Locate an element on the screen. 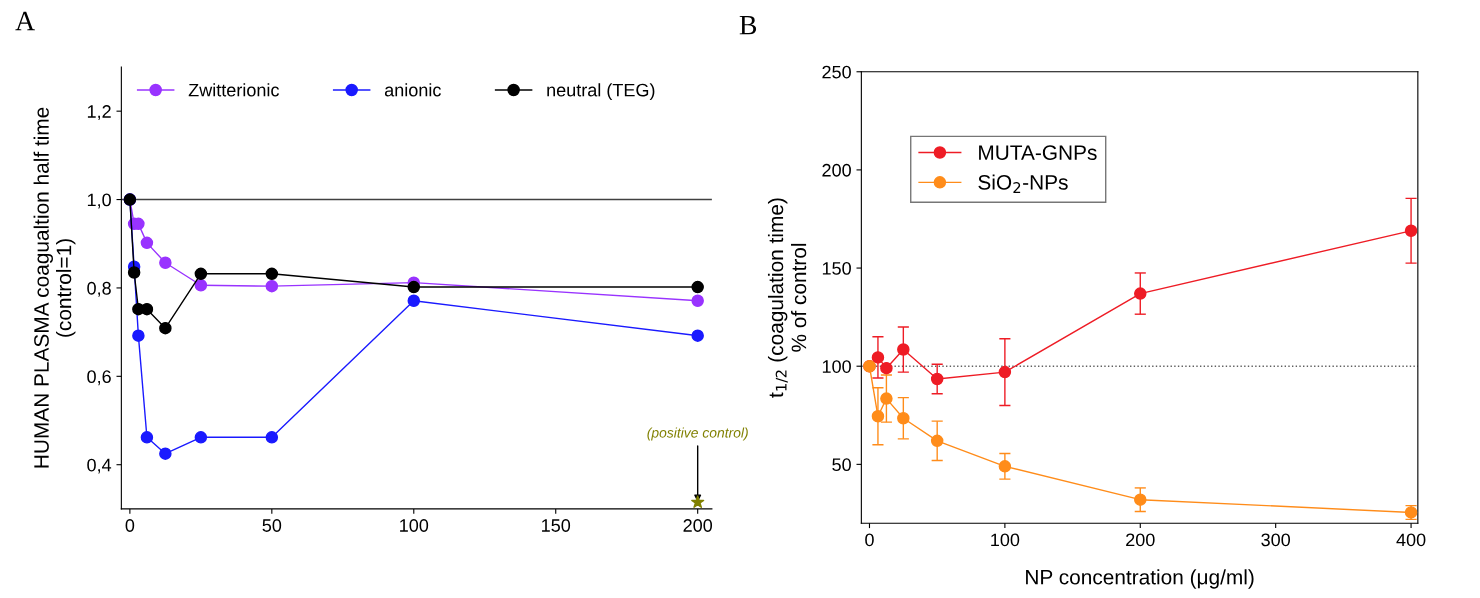 The height and width of the screenshot is (598, 1480). x-tick-label: 50 is located at coordinates (272, 525).